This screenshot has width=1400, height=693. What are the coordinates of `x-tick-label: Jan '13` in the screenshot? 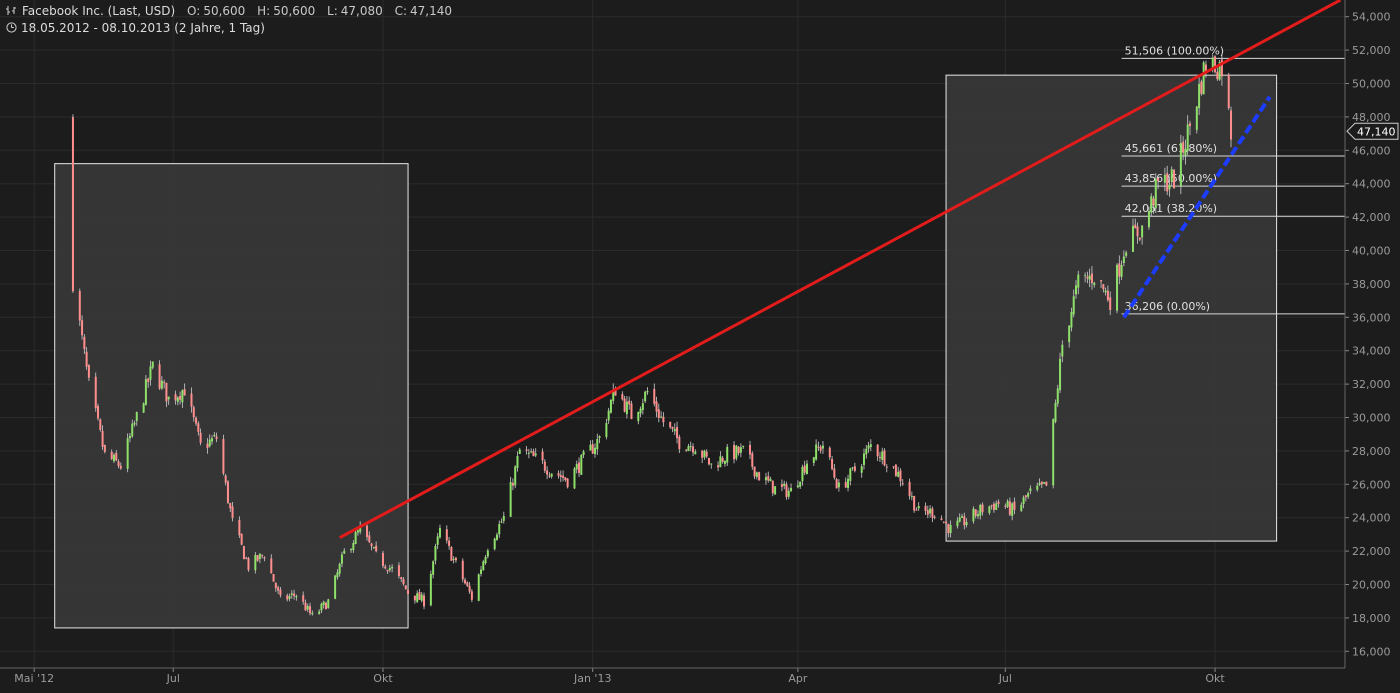 It's located at (592, 678).